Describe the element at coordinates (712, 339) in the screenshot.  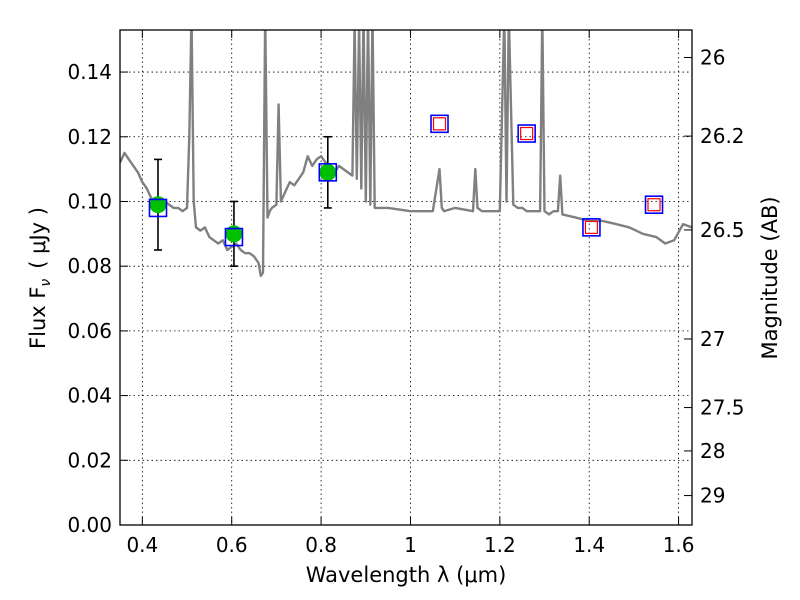
I see `right-tick-label: 27` at that location.